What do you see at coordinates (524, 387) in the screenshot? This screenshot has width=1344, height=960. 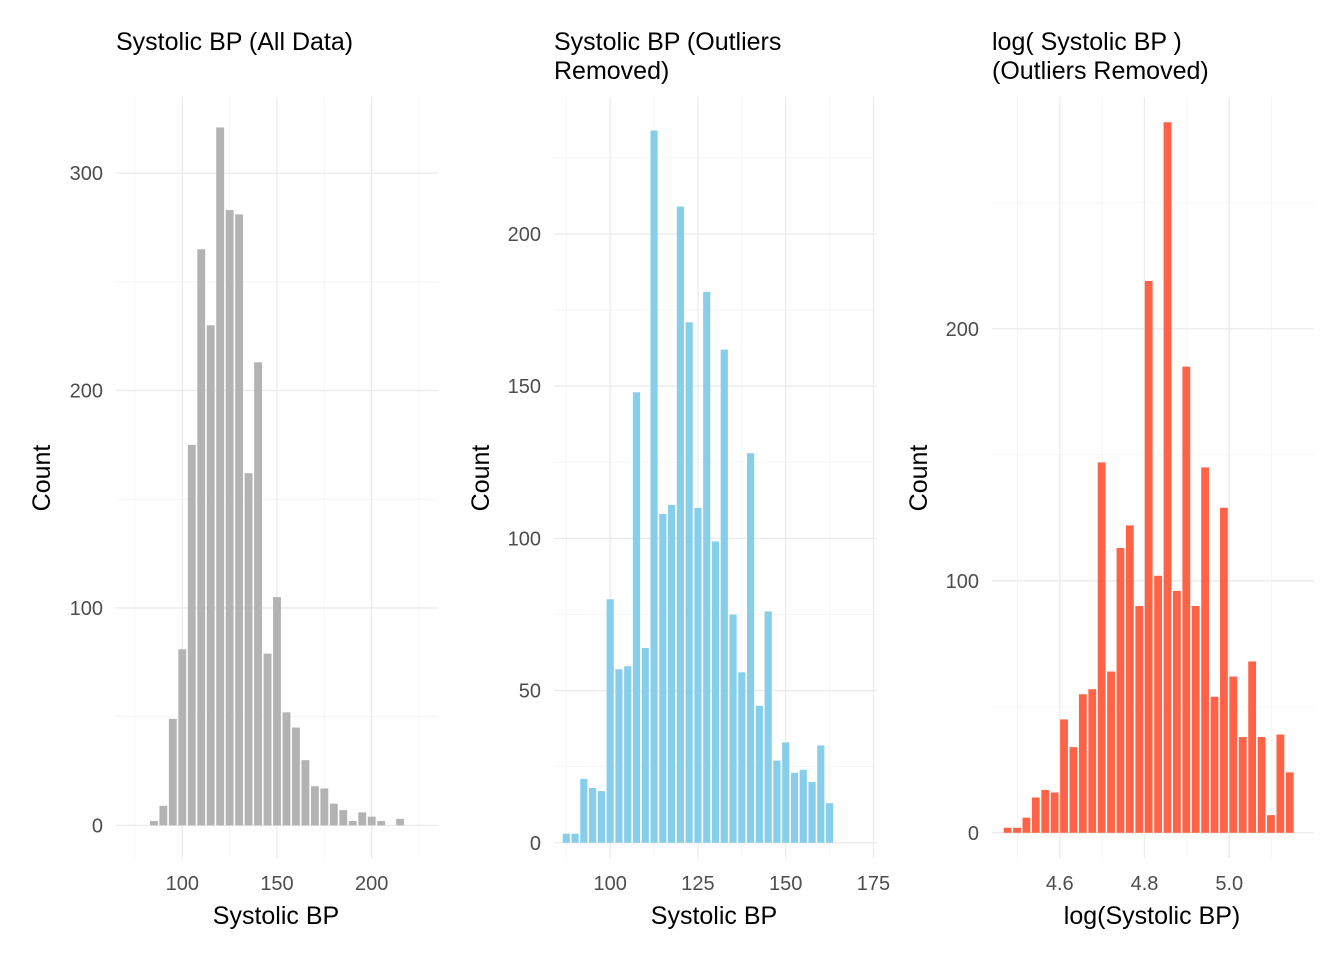 I see `y-tick-label: 150` at bounding box center [524, 387].